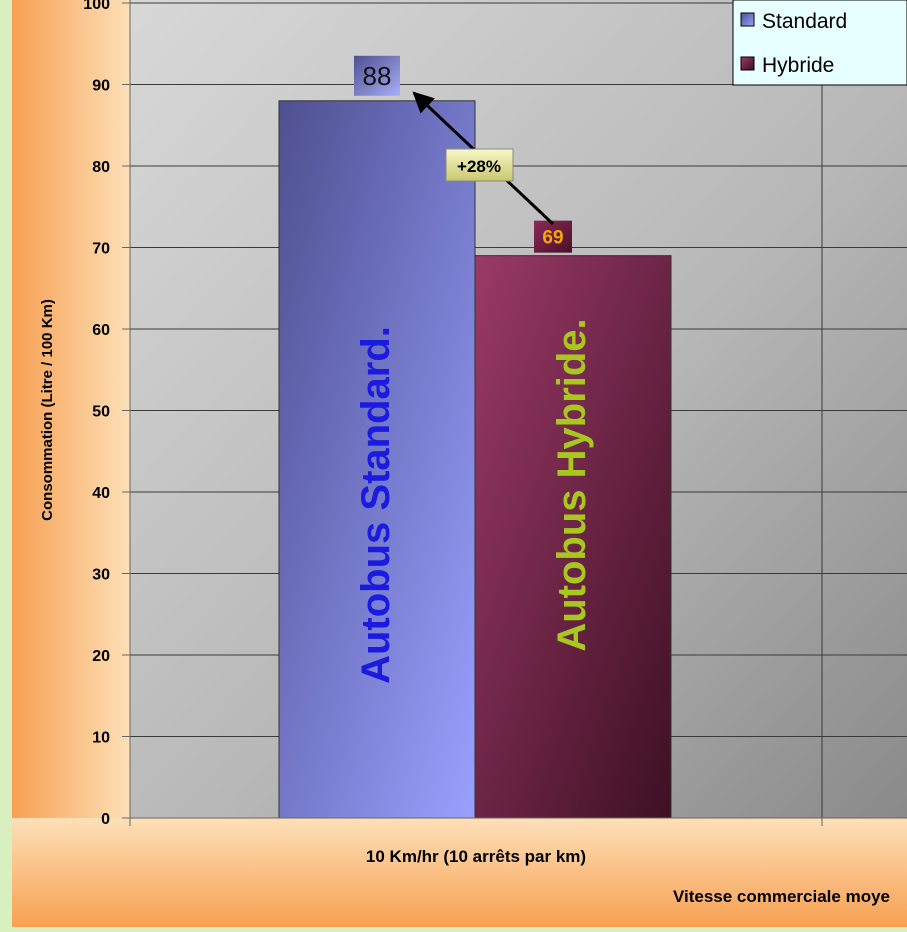  I want to click on legend-label-hybride: Hybride, so click(798, 65).